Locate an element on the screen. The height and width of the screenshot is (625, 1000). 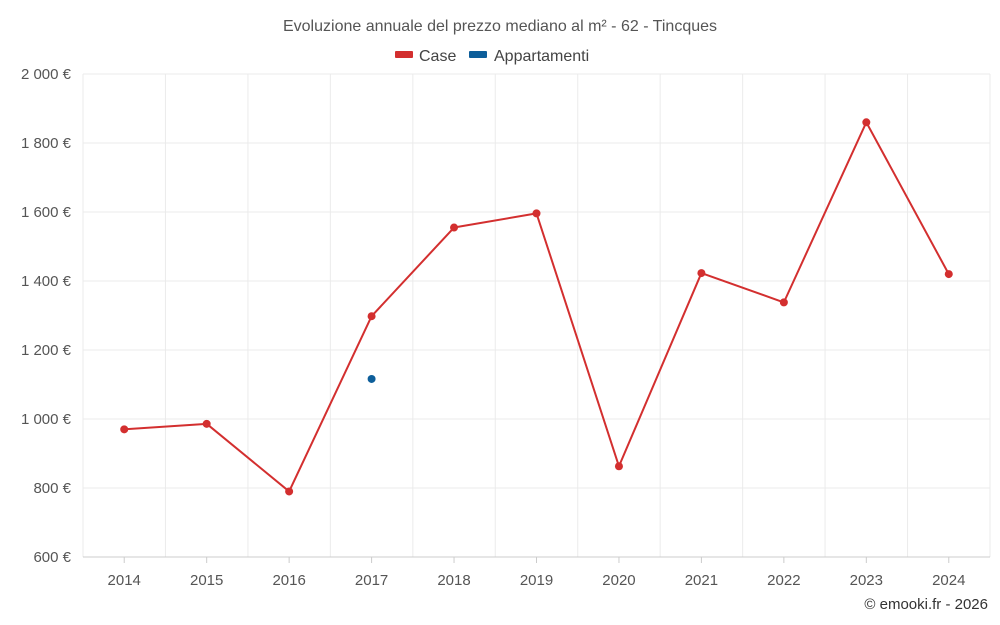
legend-item-appartamenti: Appartamenti is located at coordinates (529, 56).